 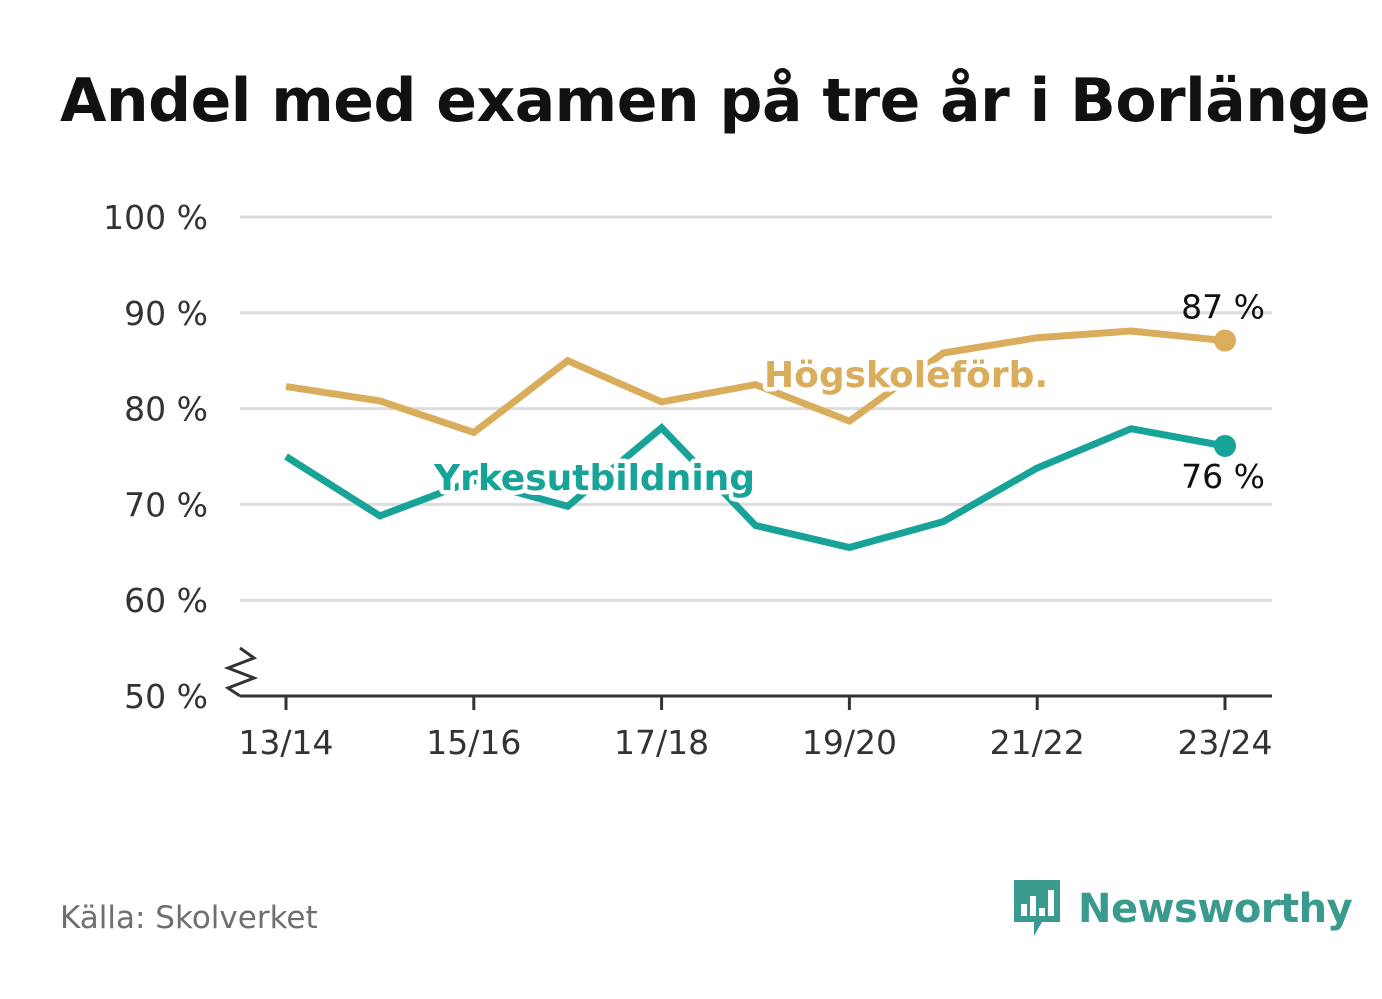 I want to click on end-value-label: 76 %, so click(x=1223, y=476).